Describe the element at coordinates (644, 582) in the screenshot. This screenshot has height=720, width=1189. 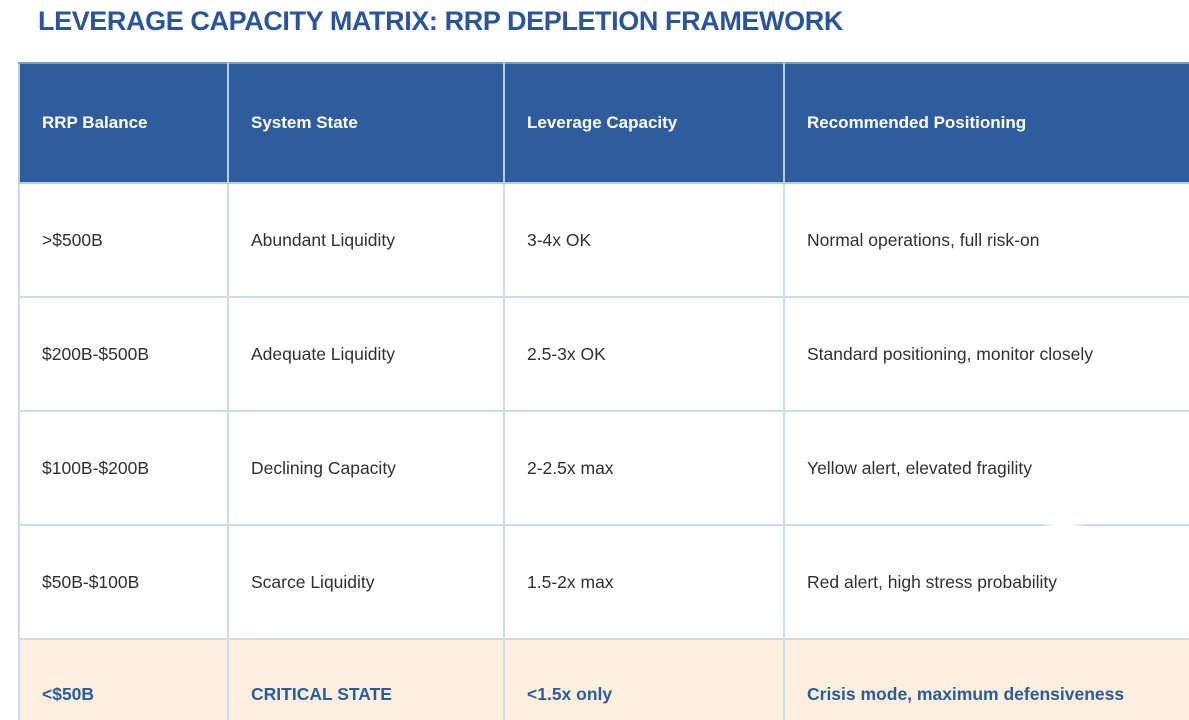
I see `cell-leverage-capacity: 1.5-2x max` at that location.